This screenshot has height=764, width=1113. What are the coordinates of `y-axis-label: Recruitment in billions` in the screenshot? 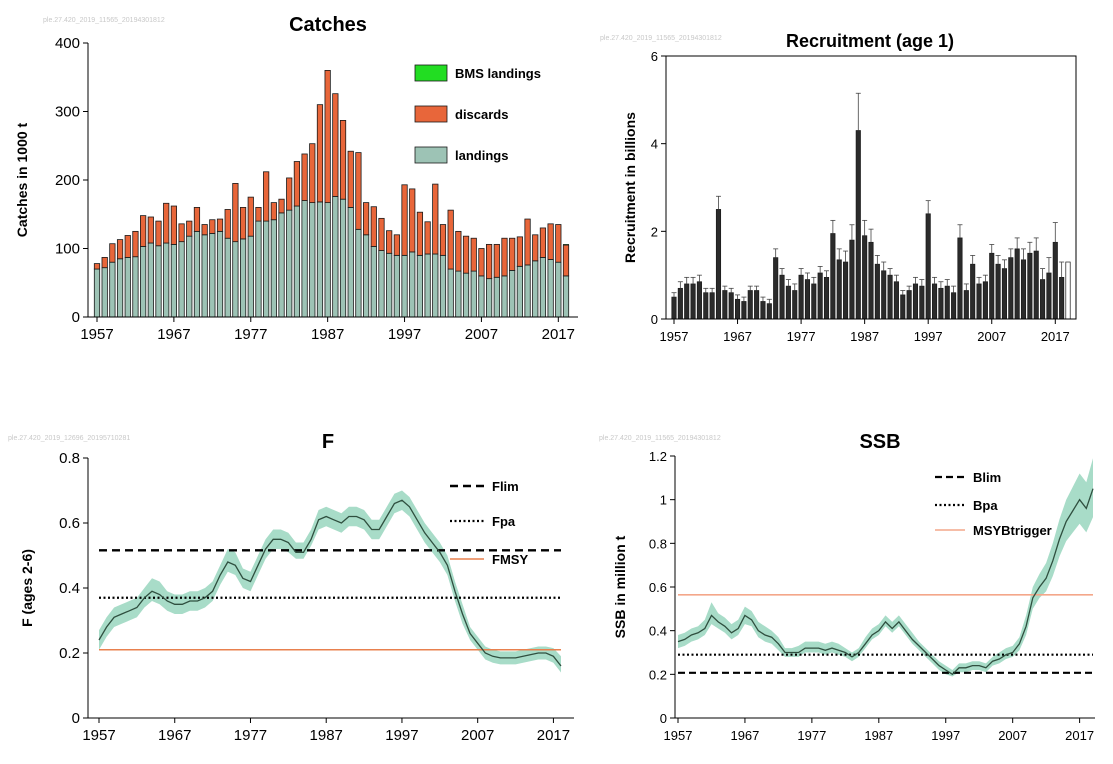 It's located at (630, 187).